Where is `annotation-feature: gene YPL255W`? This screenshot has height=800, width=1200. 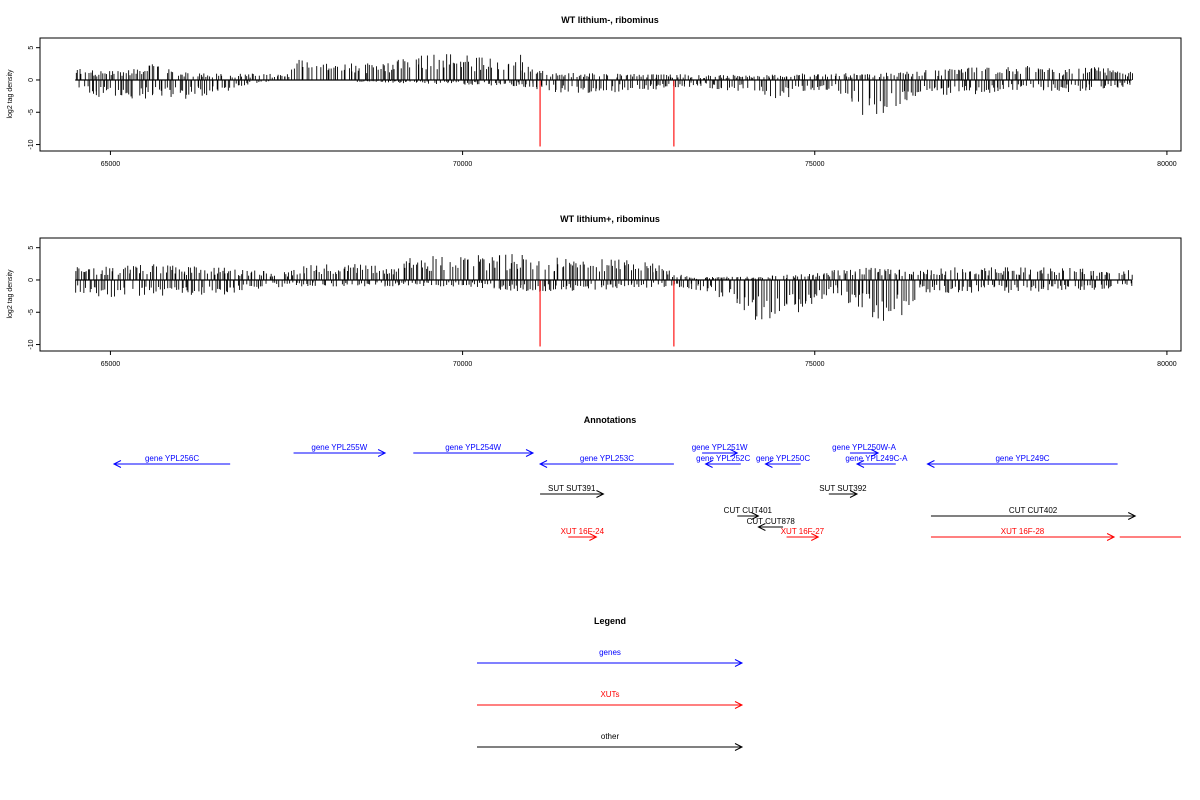 annotation-feature: gene YPL255W is located at coordinates (340, 450).